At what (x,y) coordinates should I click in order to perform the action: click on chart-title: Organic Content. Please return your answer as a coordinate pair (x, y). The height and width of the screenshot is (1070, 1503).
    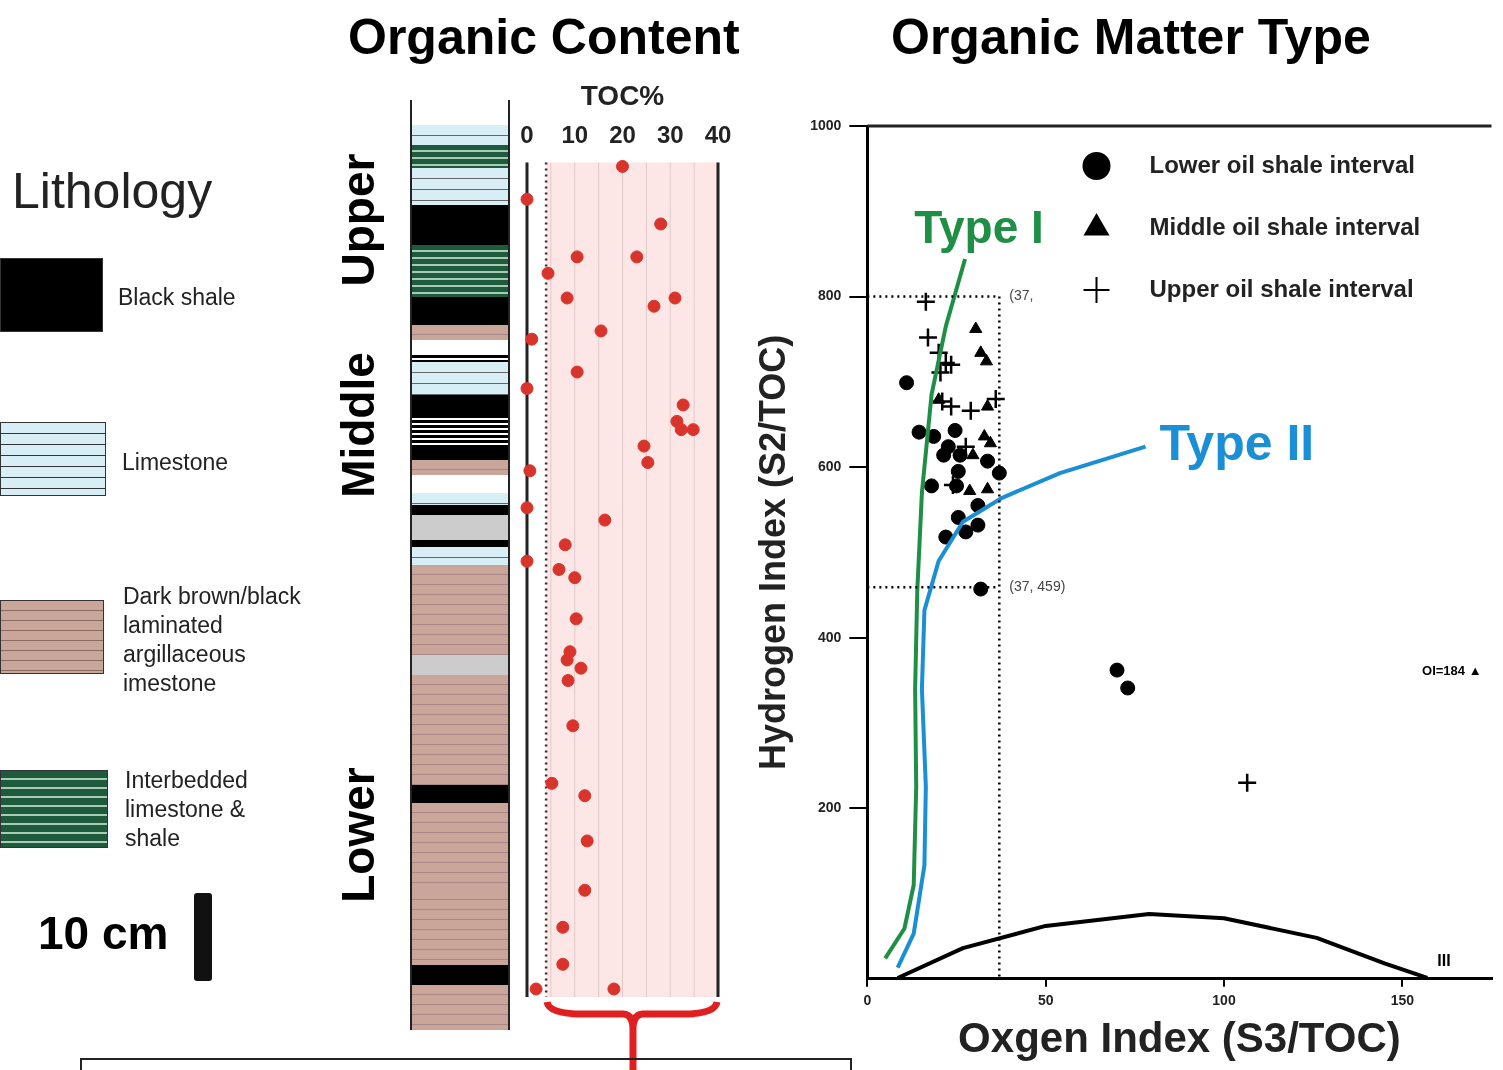
    Looking at the image, I should click on (544, 37).